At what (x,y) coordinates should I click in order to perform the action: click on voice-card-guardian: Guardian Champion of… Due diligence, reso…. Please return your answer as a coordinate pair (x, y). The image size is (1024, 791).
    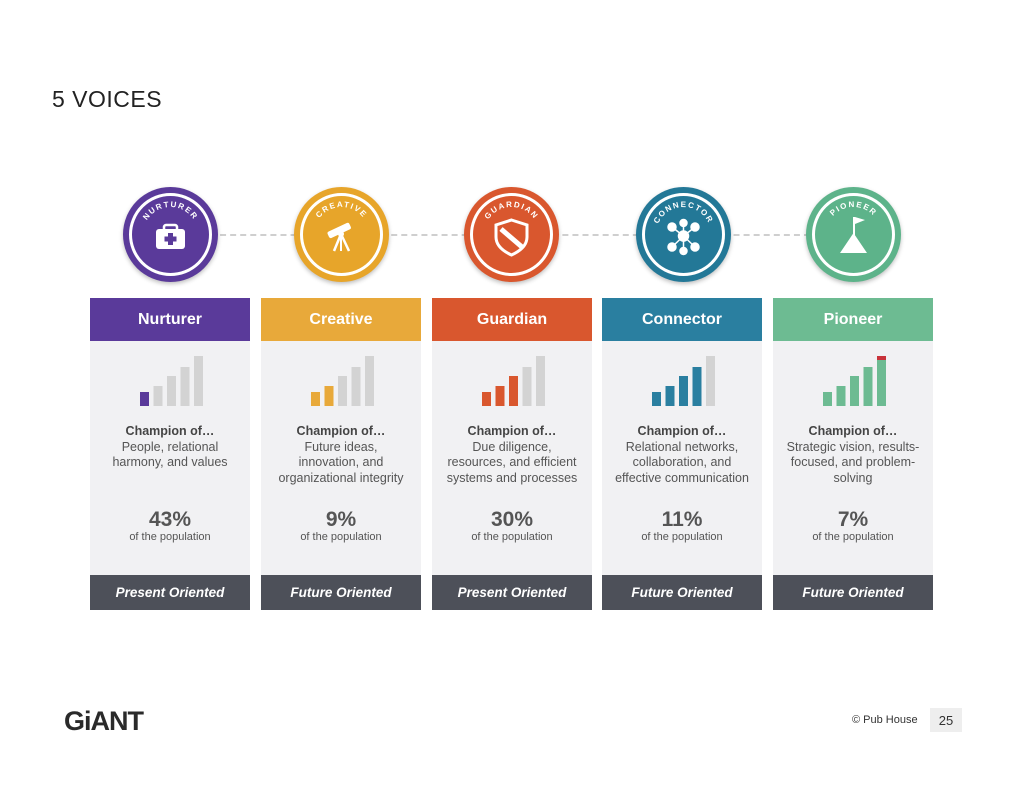
    Looking at the image, I should click on (512, 454).